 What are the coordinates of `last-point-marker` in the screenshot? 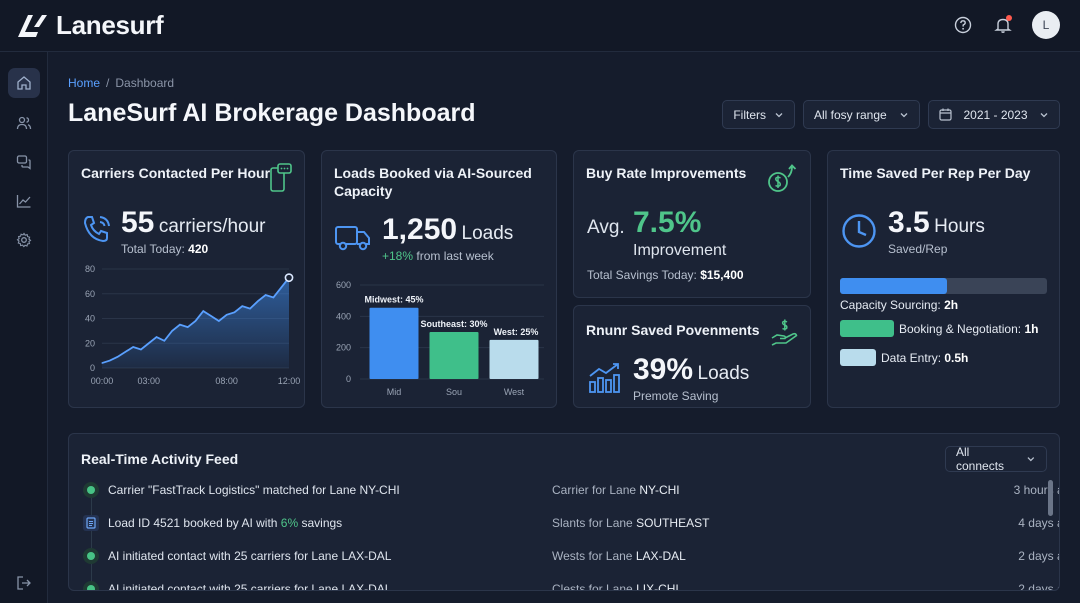 It's located at (289, 278).